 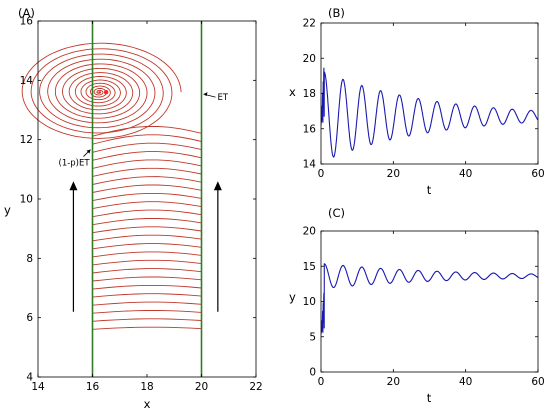 What do you see at coordinates (429, 398) in the screenshot?
I see `panel-c-xlabel: t` at bounding box center [429, 398].